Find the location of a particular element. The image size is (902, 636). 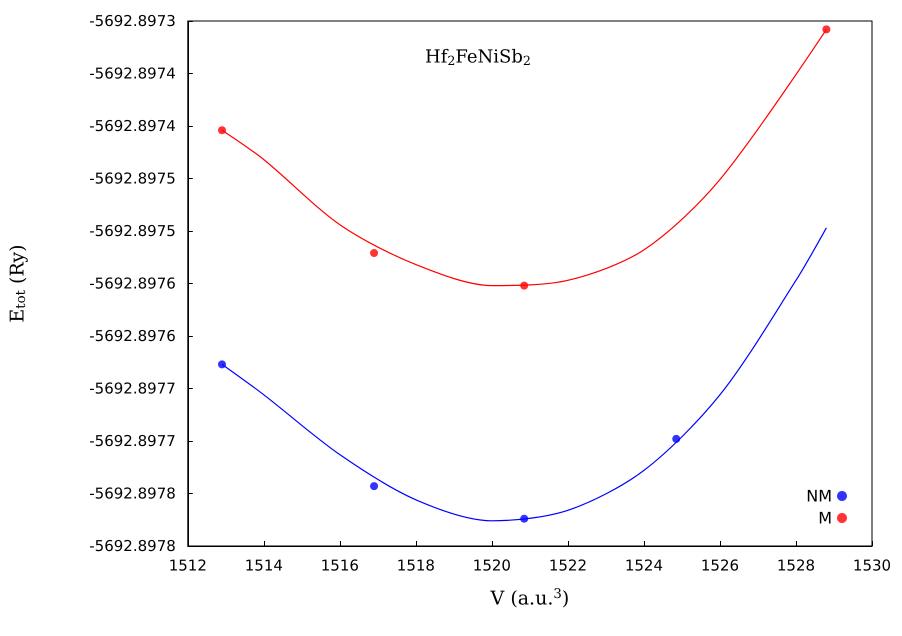

x-tick-label: 1530 is located at coordinates (872, 565).